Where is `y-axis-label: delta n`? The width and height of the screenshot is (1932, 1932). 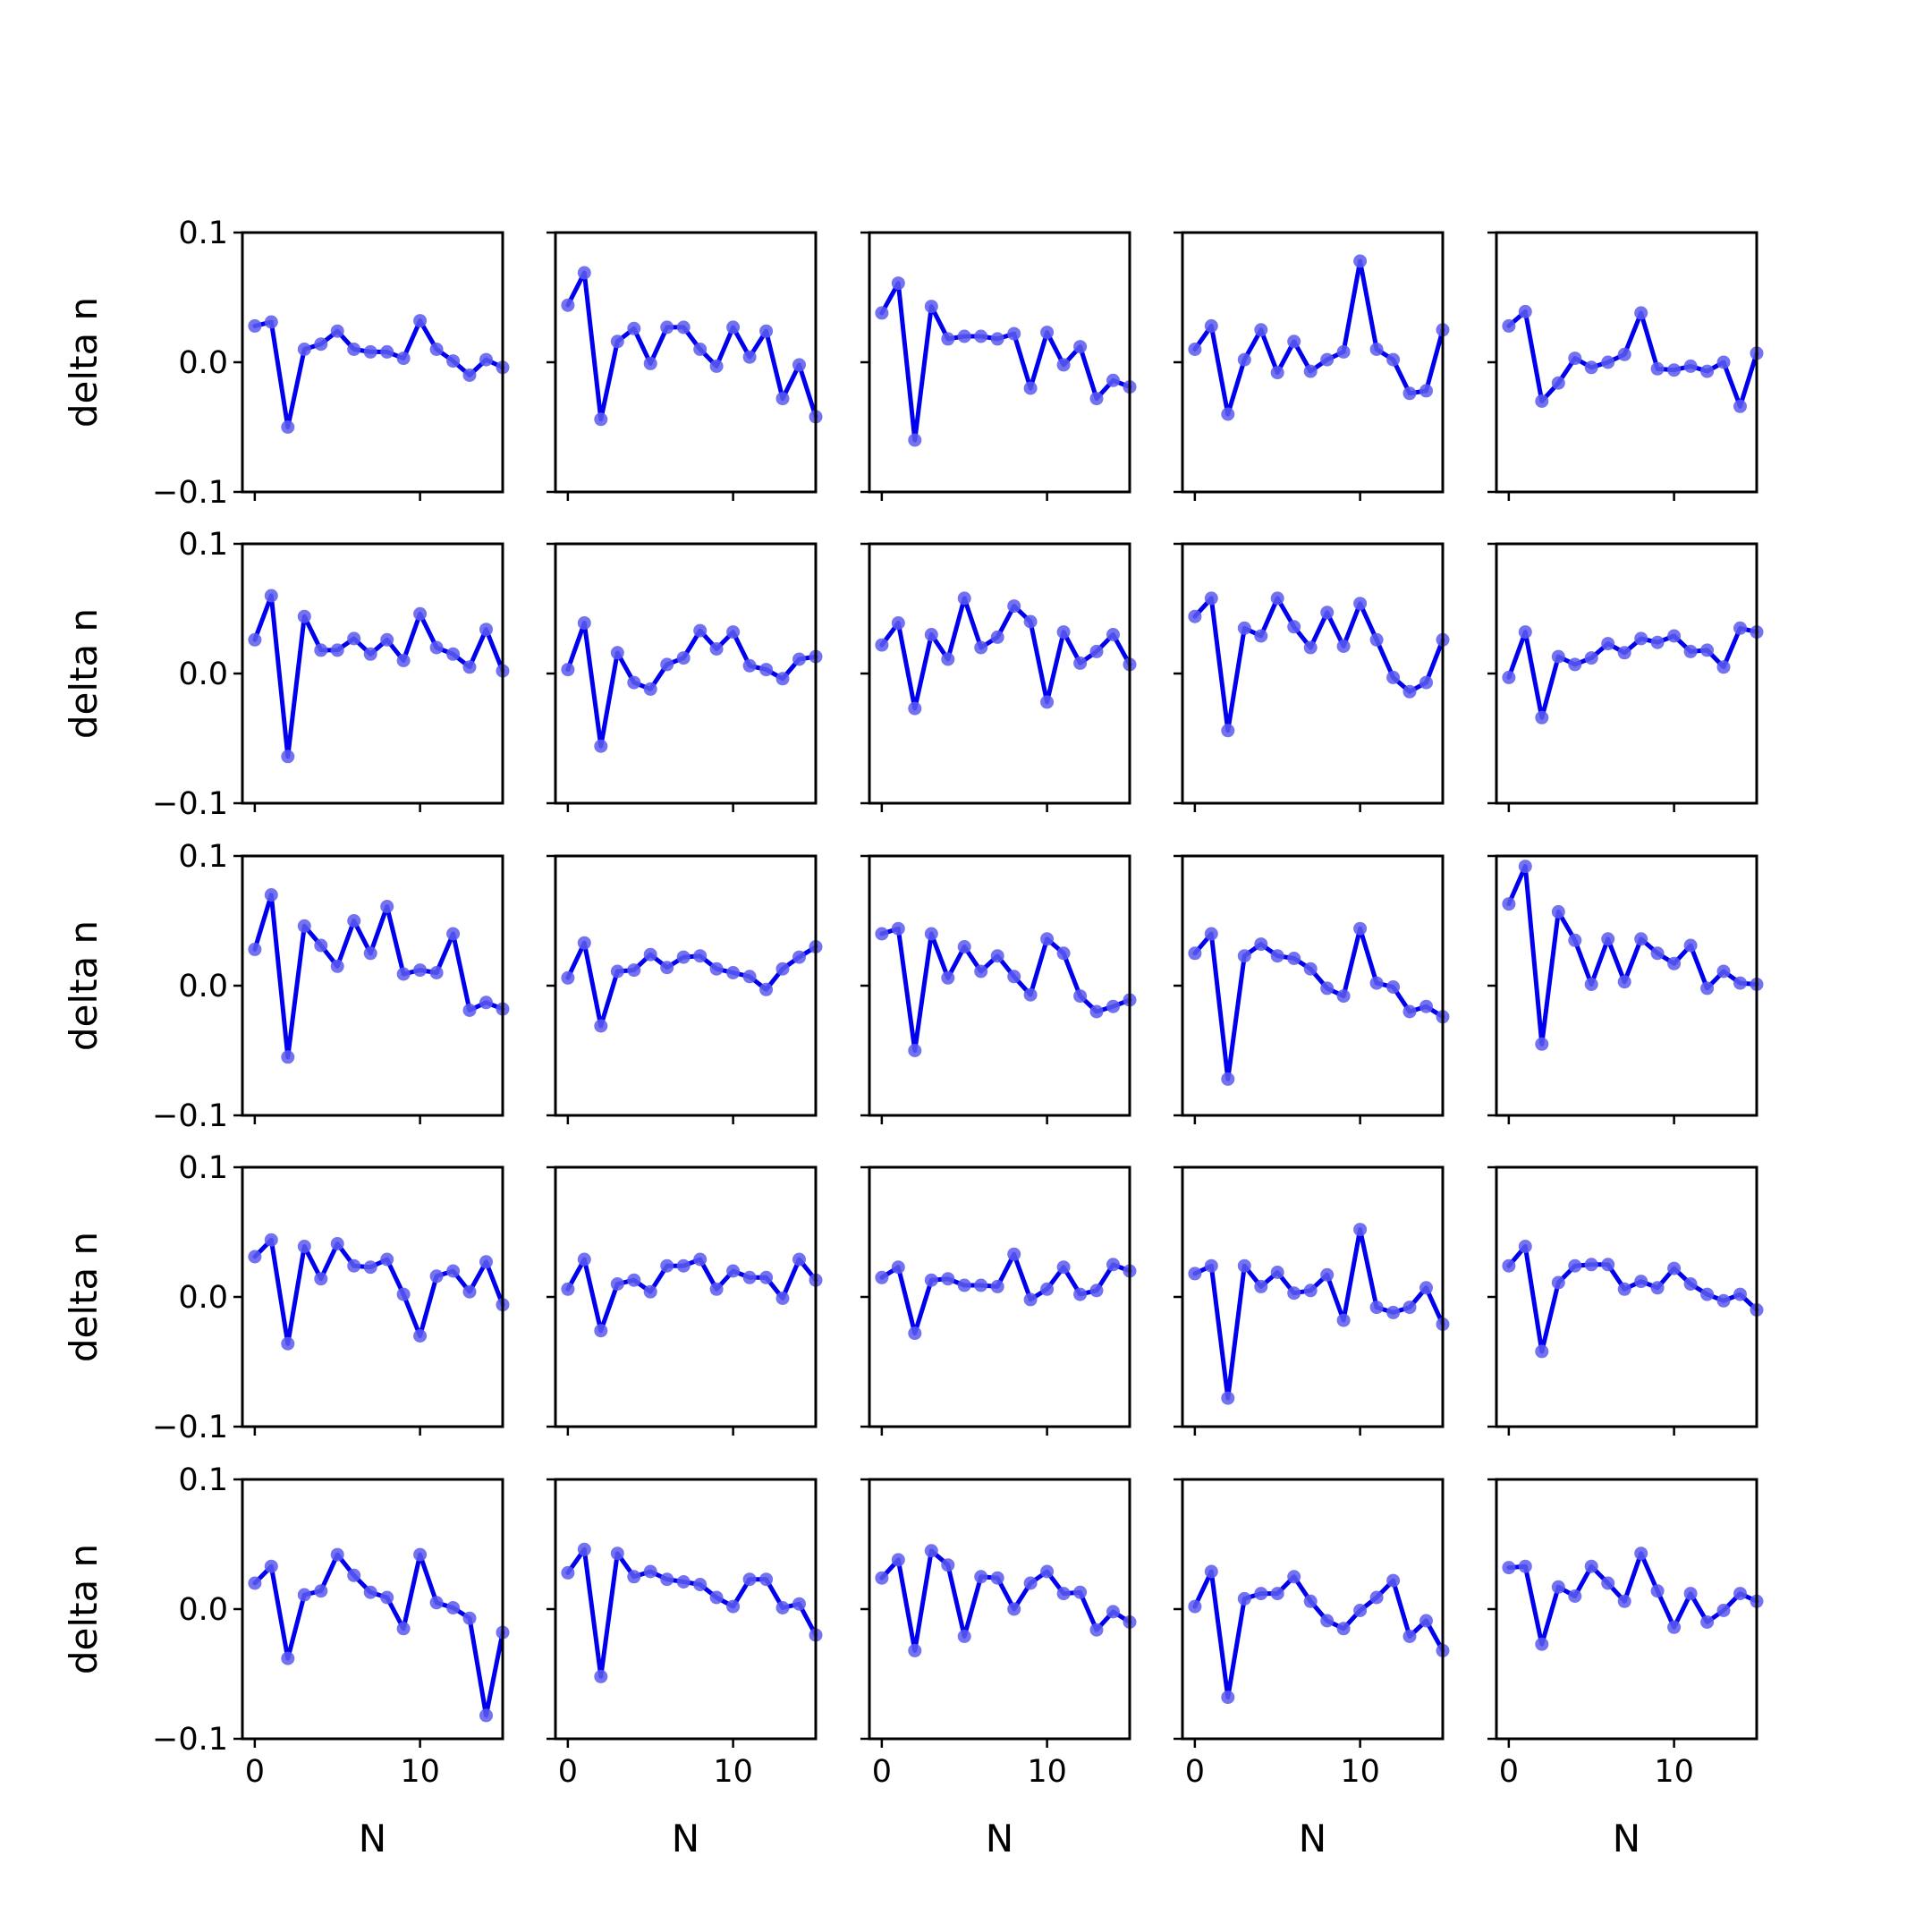 y-axis-label: delta n is located at coordinates (84, 673).